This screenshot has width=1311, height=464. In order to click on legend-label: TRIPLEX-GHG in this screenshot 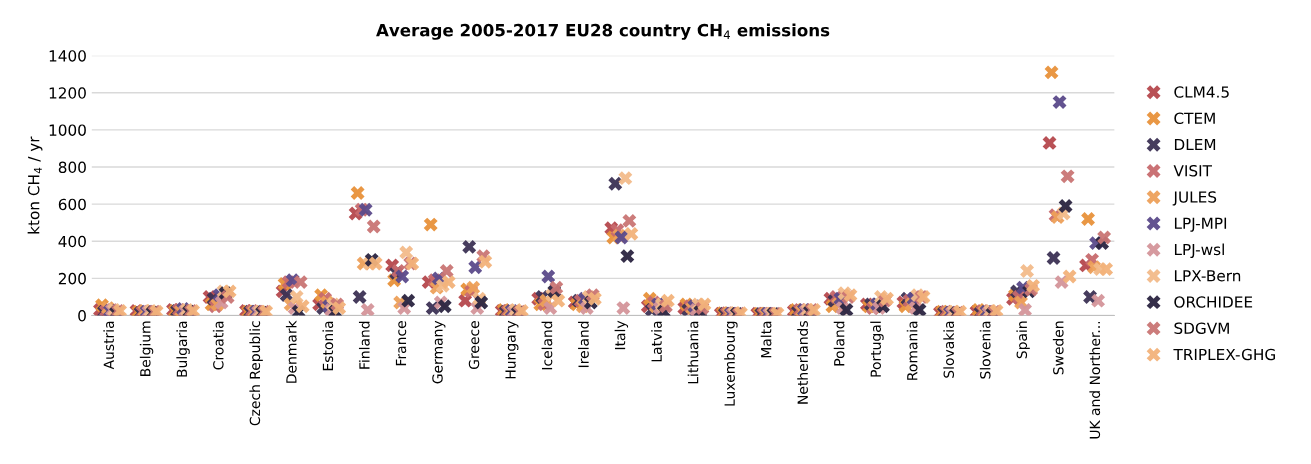, I will do `click(1224, 354)`.